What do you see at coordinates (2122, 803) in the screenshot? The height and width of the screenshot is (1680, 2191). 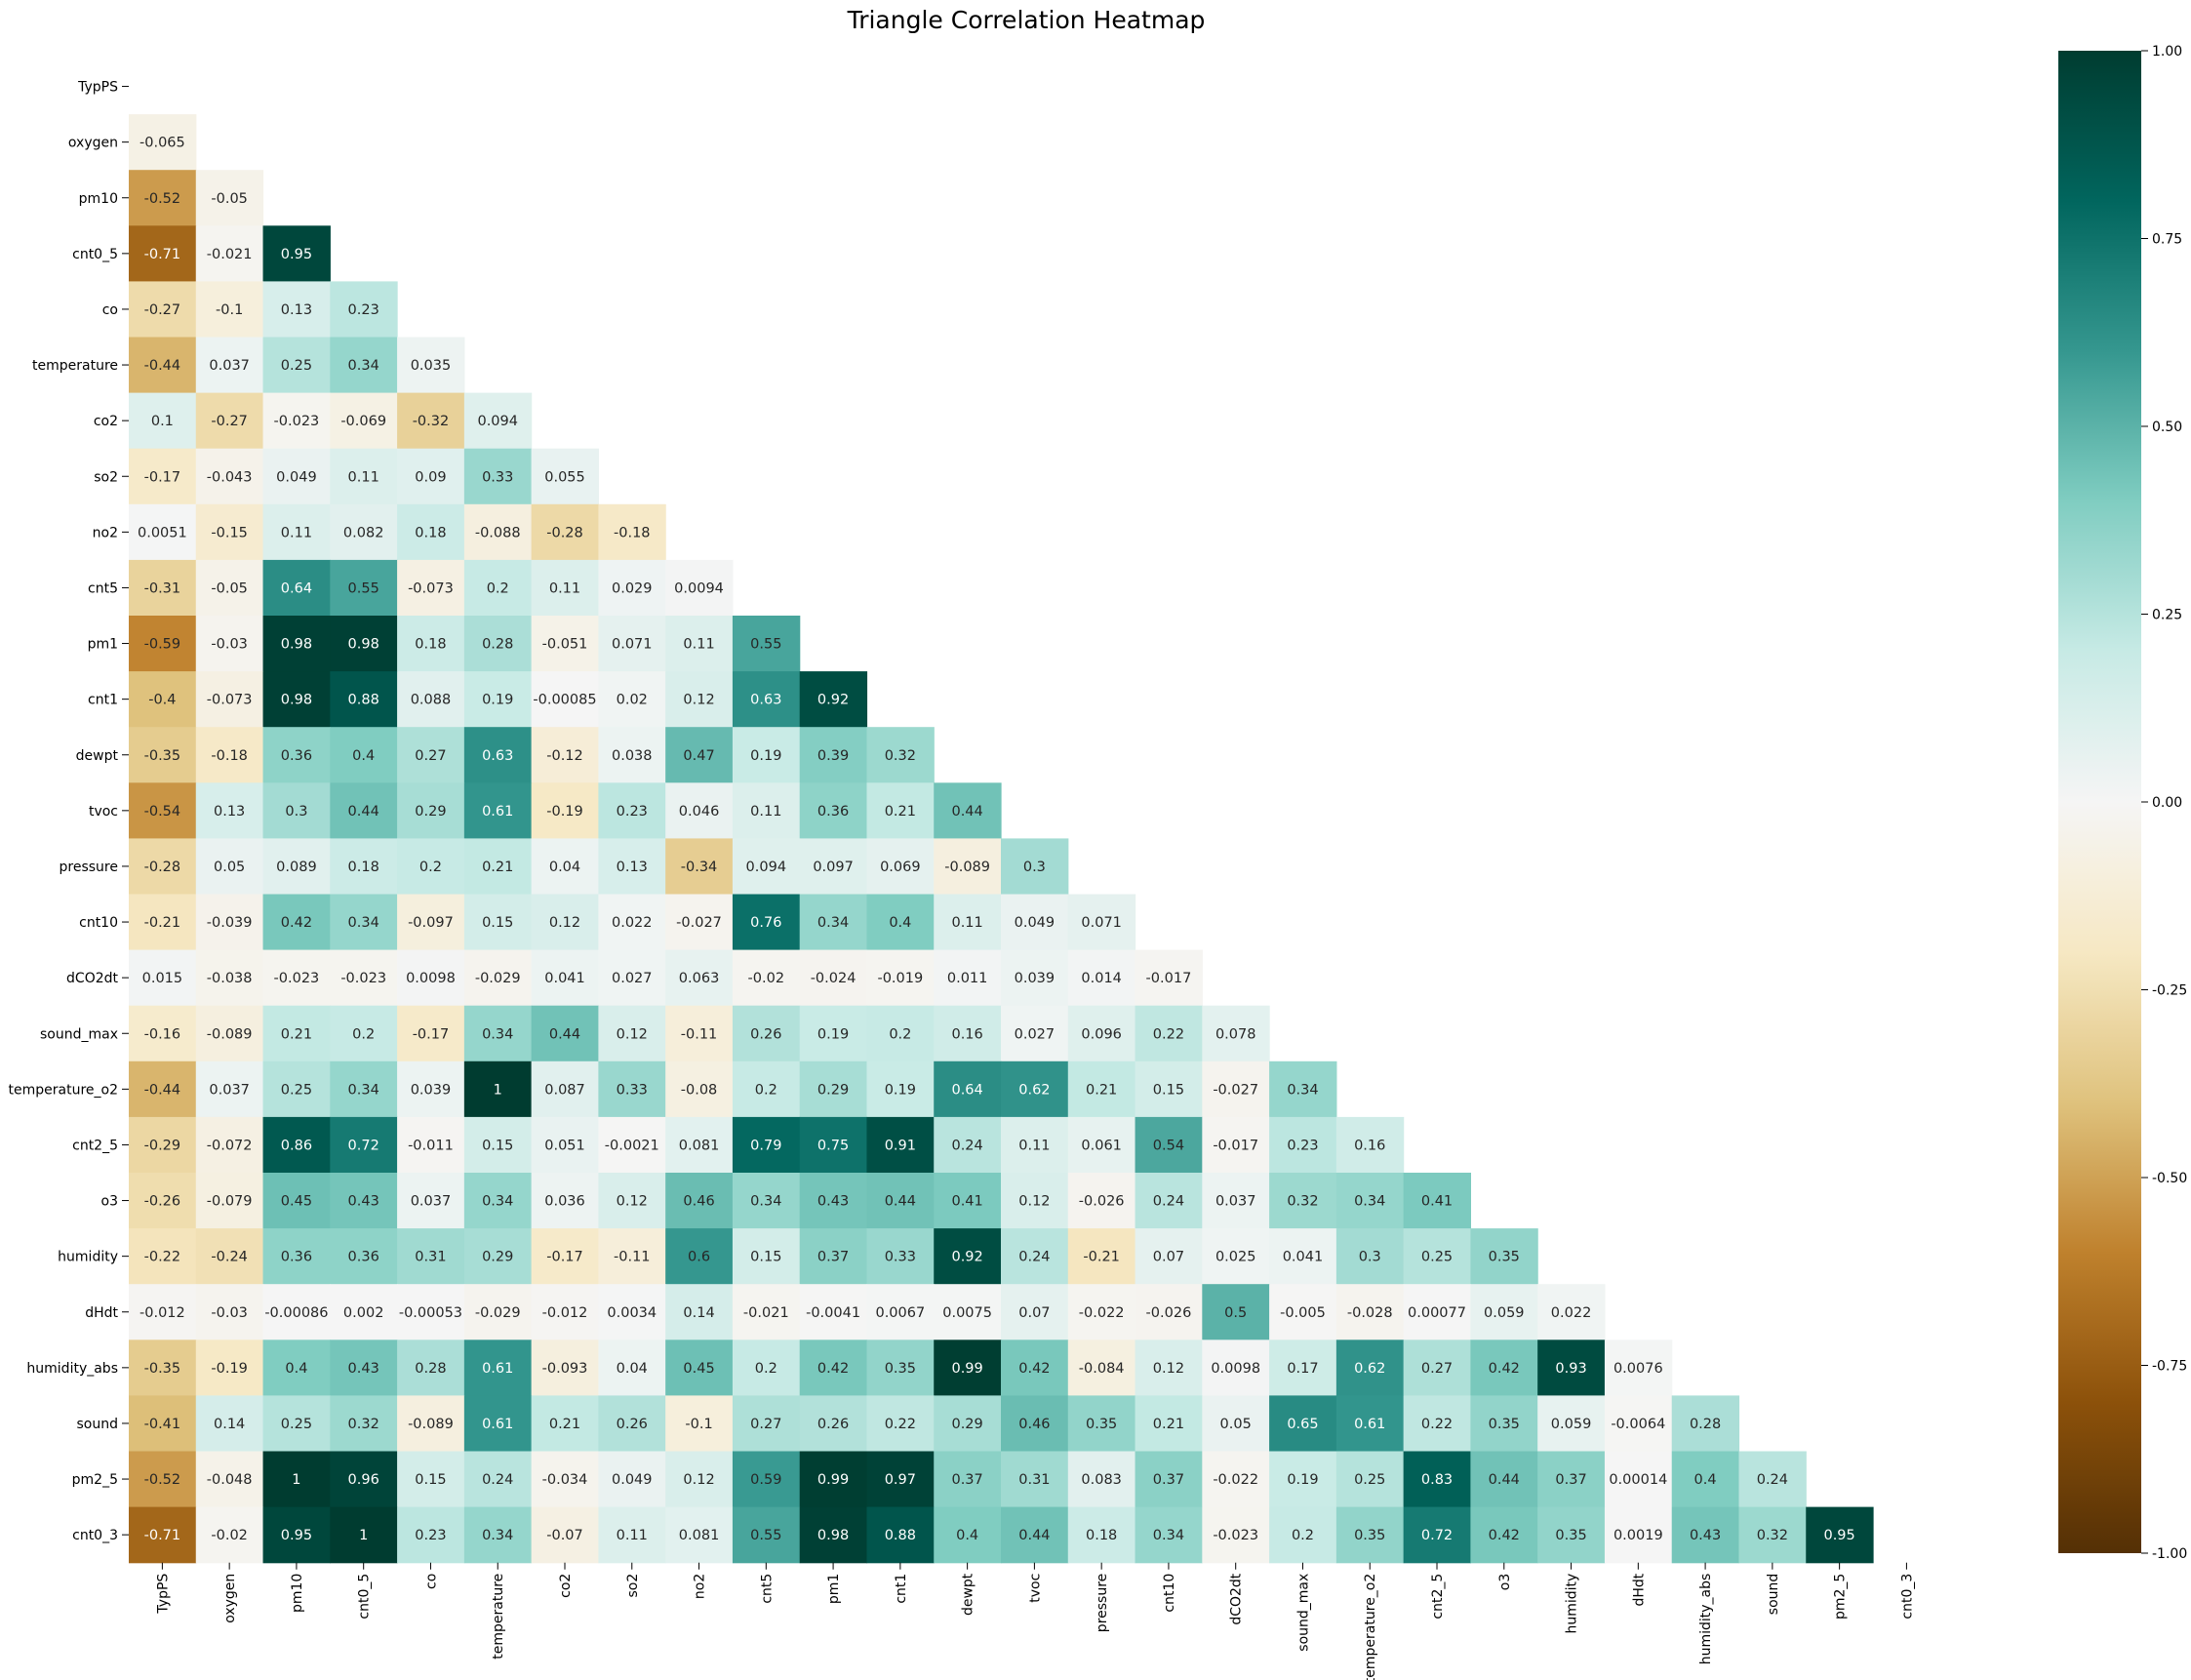 I see `colorbar: -1.00 -0.75 -0.50 -0.25 0.00 0.25 0.50 0.75 1.00` at bounding box center [2122, 803].